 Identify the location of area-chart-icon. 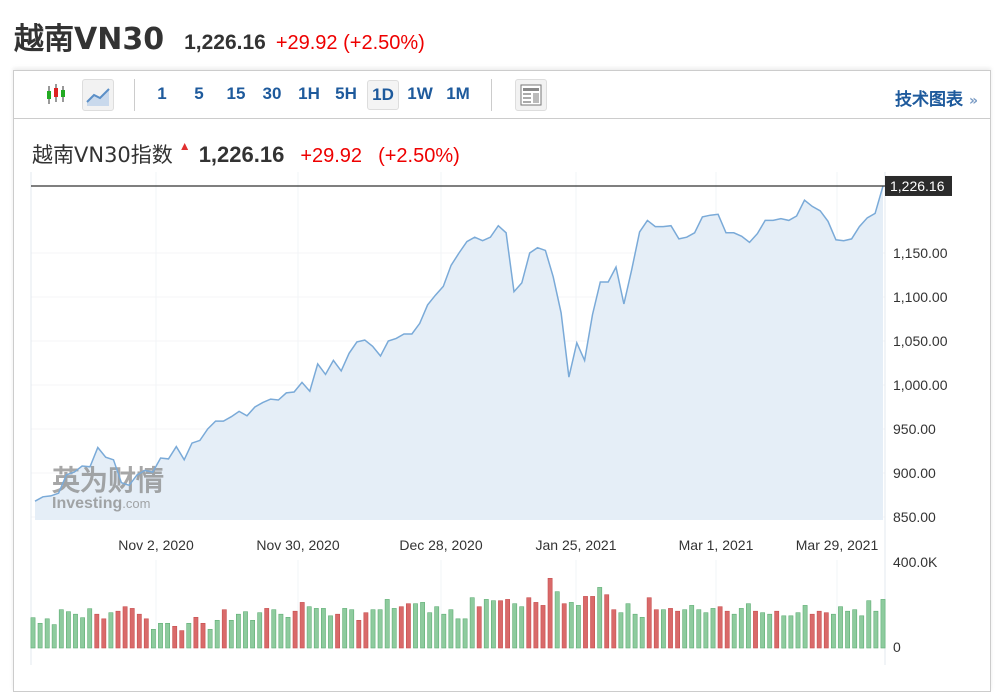
(98, 97).